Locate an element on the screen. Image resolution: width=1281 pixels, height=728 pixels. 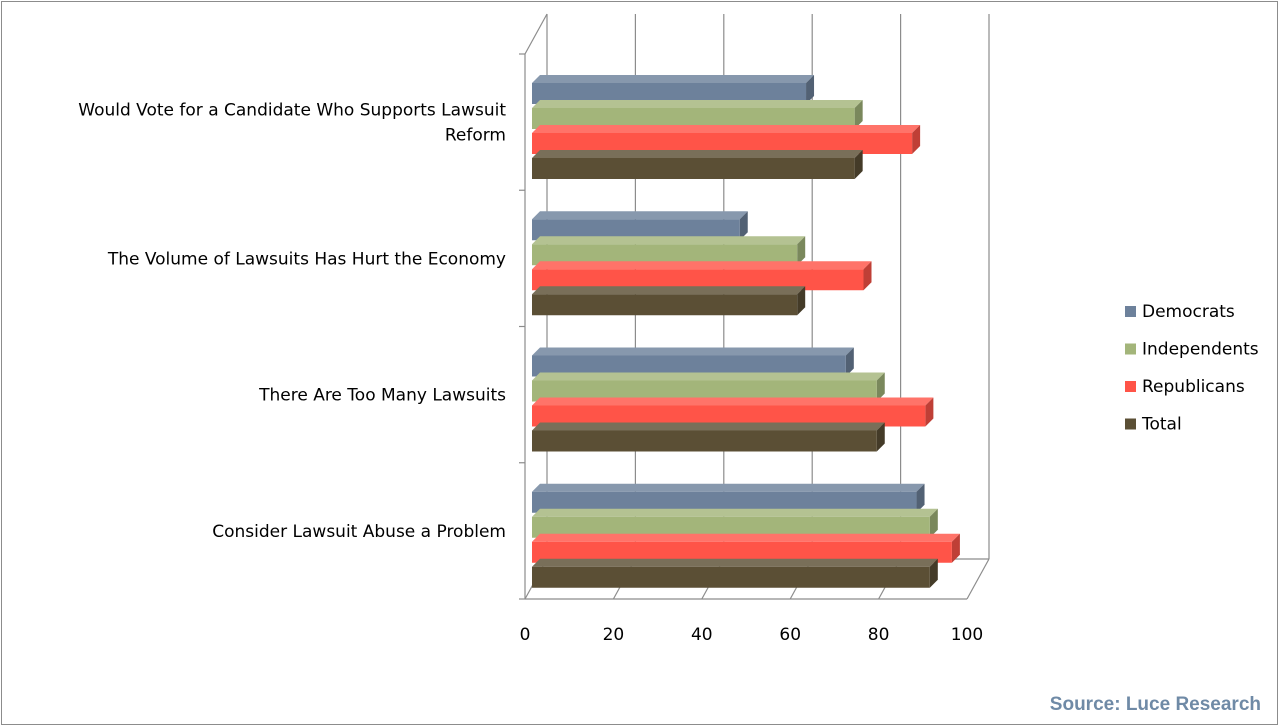
legend-label: Republicans is located at coordinates (1193, 387).